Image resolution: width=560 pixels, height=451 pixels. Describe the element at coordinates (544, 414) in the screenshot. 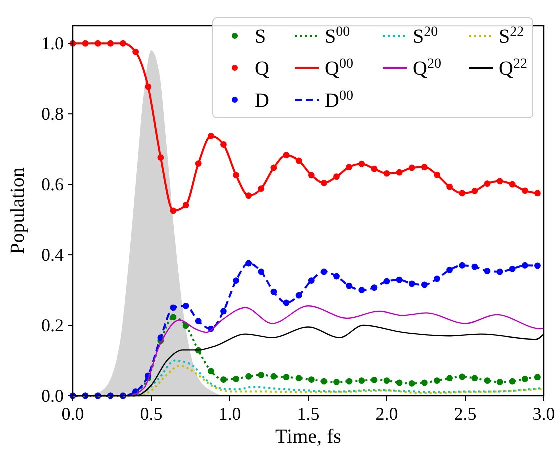

I see `x-tick-label: 3.0` at that location.